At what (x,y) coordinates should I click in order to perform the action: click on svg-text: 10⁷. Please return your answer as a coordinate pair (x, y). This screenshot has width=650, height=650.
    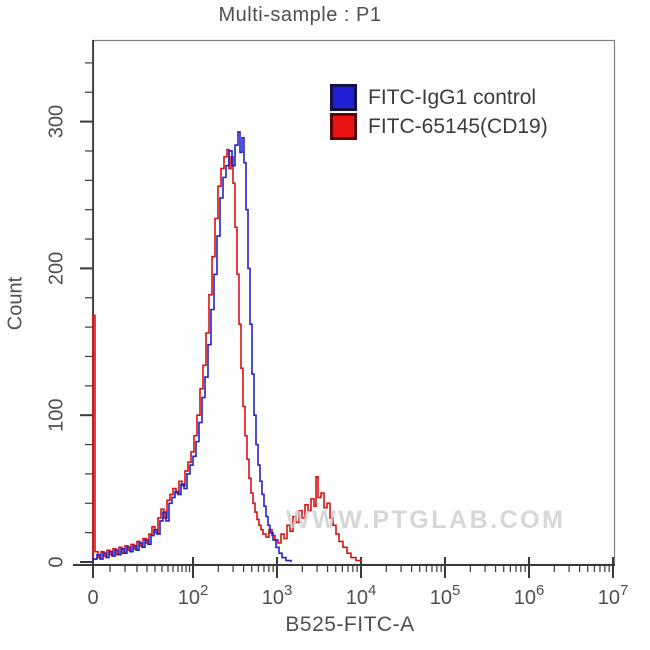
    Looking at the image, I should click on (613, 595).